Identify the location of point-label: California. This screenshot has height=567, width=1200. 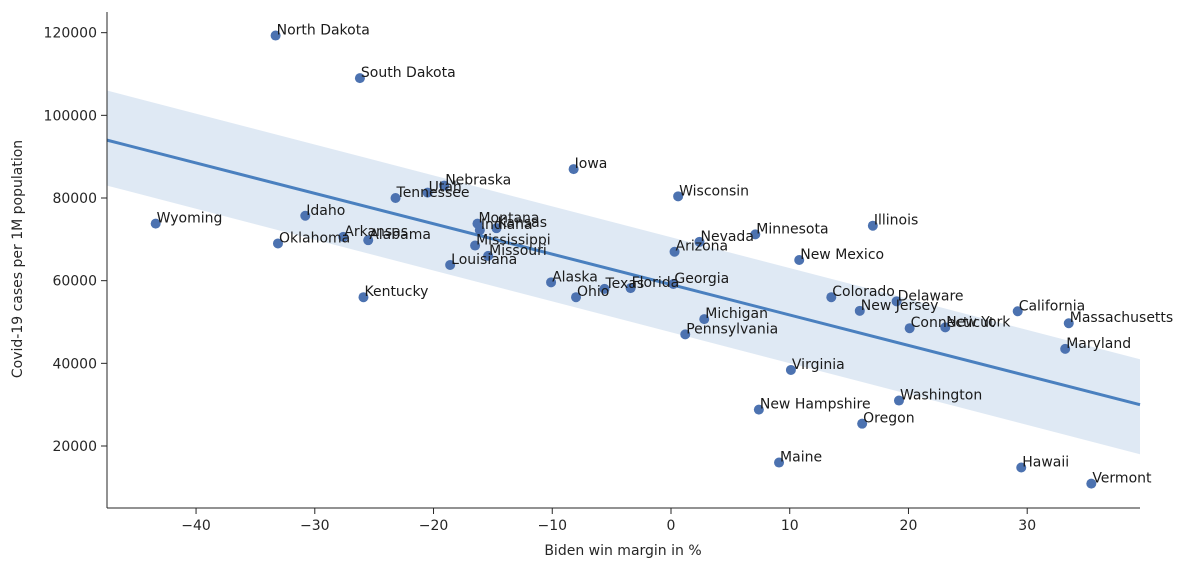
(1052, 306).